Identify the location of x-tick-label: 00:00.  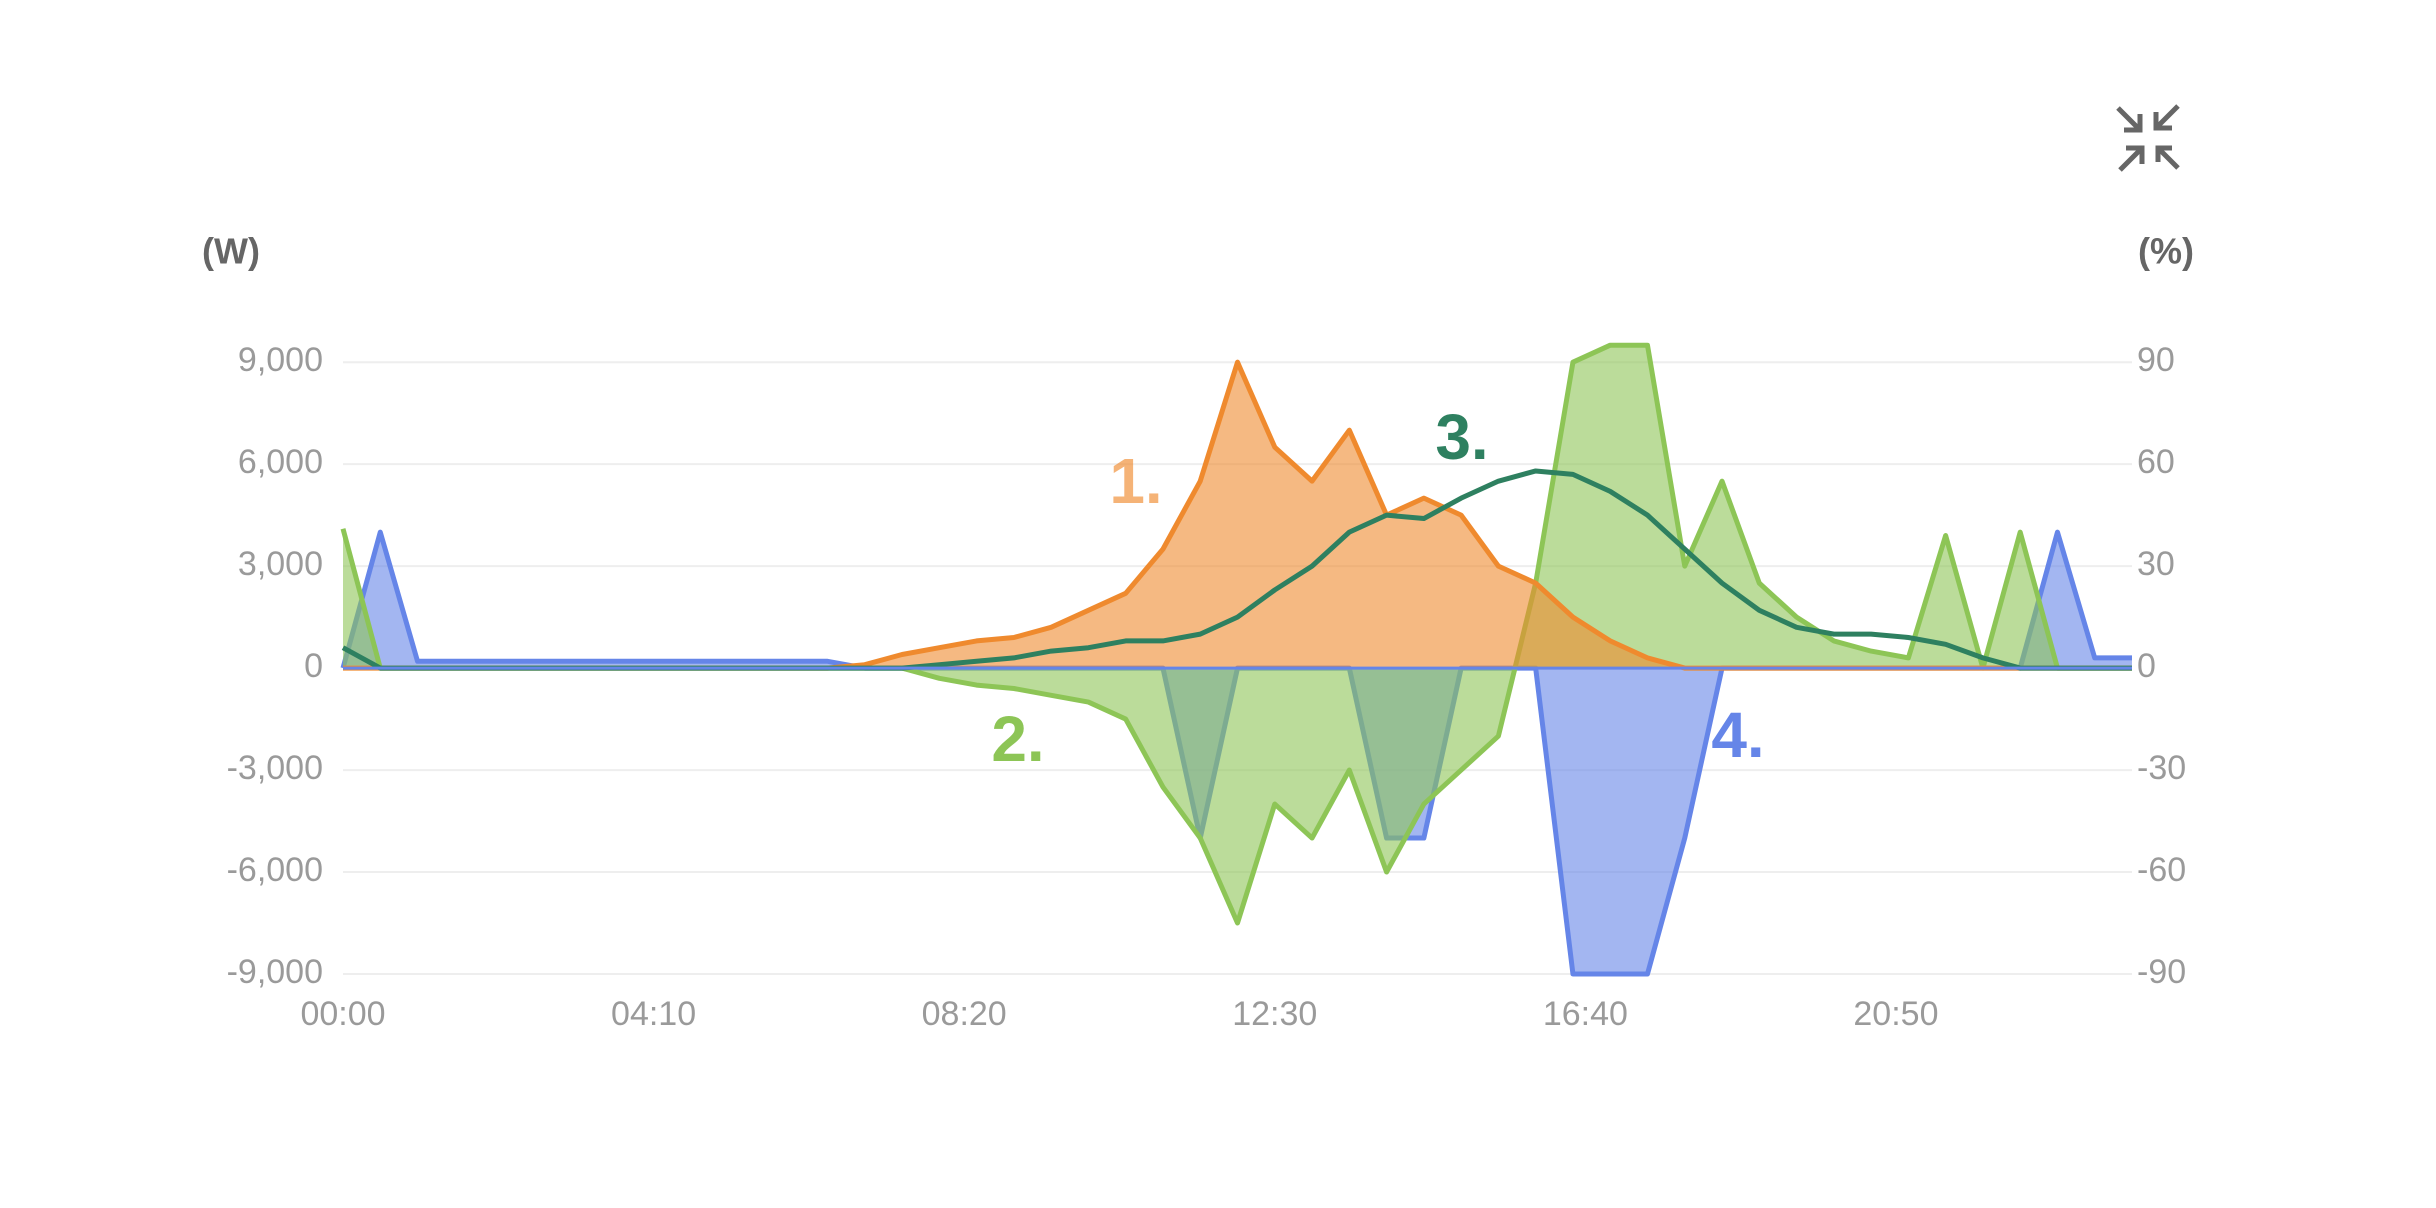
(342, 1014).